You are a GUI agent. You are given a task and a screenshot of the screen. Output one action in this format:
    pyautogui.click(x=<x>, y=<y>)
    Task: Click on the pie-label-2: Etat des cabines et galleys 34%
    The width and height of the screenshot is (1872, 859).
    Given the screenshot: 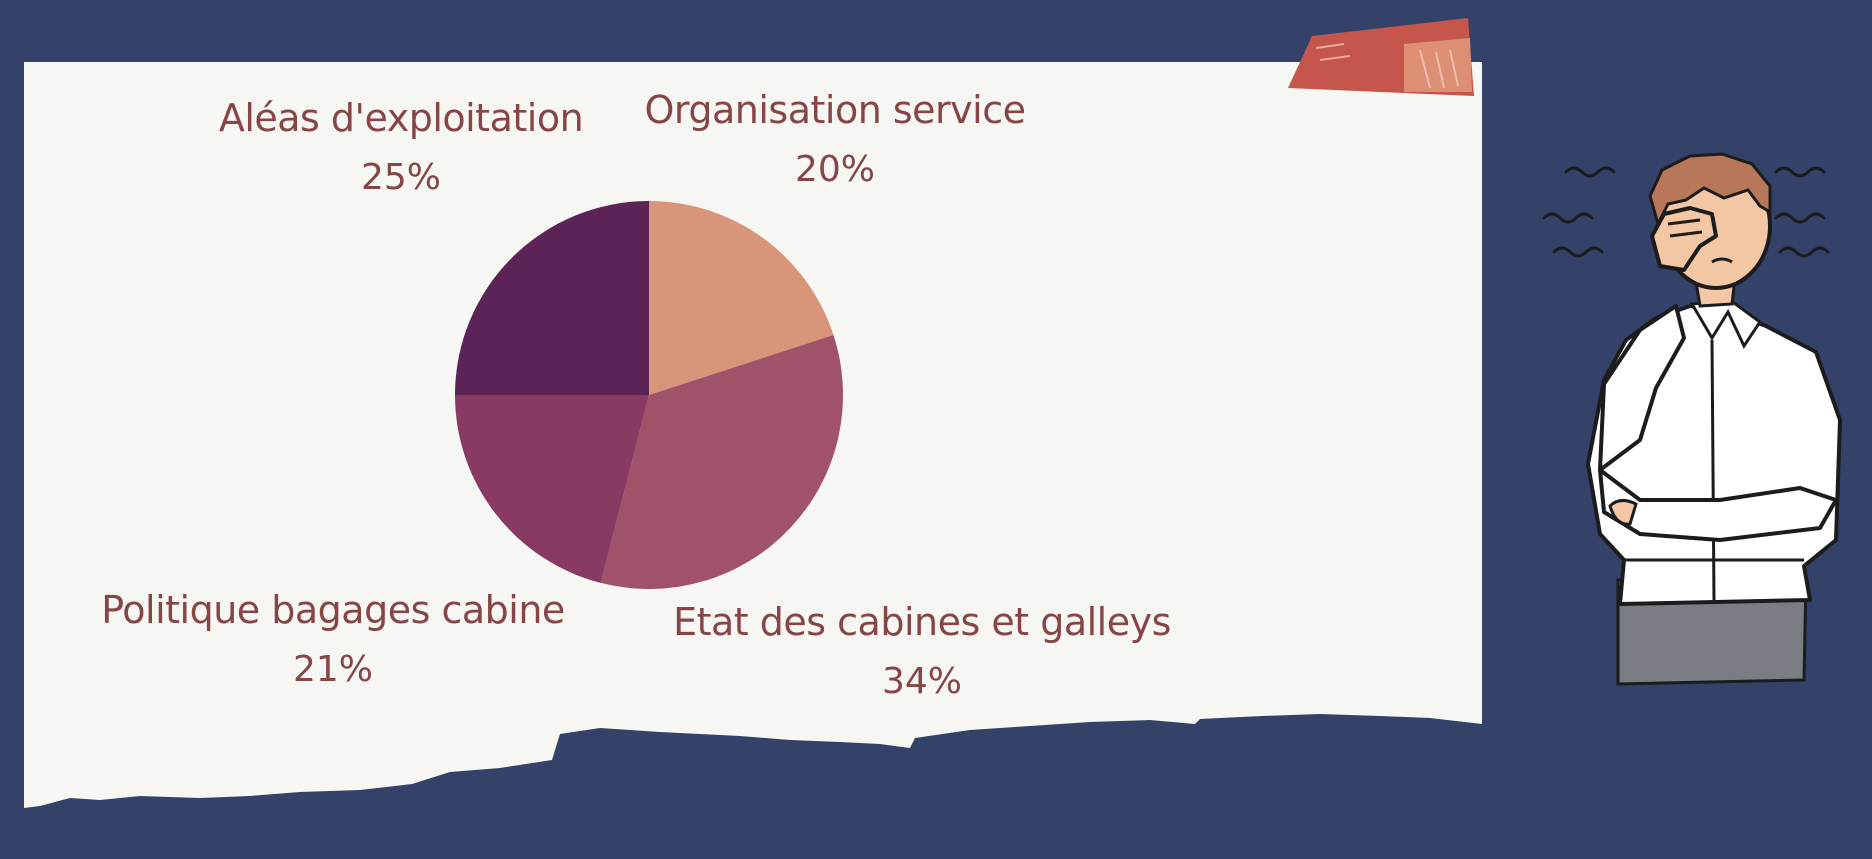 What is the action you would take?
    pyautogui.click(x=922, y=651)
    